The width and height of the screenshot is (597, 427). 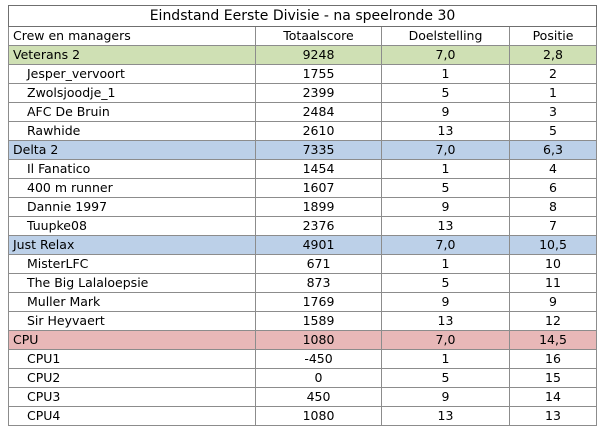 I want to click on manager-position: 13, so click(x=553, y=416).